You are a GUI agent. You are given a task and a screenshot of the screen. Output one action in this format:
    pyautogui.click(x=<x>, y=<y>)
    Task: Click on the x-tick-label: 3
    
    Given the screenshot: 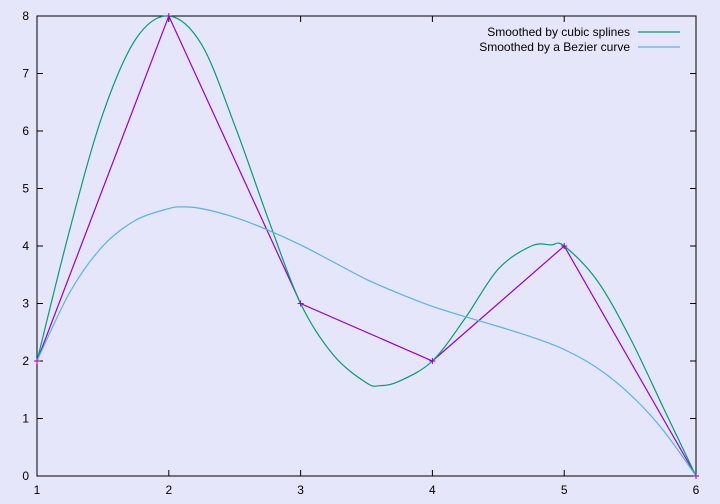 What is the action you would take?
    pyautogui.click(x=300, y=490)
    